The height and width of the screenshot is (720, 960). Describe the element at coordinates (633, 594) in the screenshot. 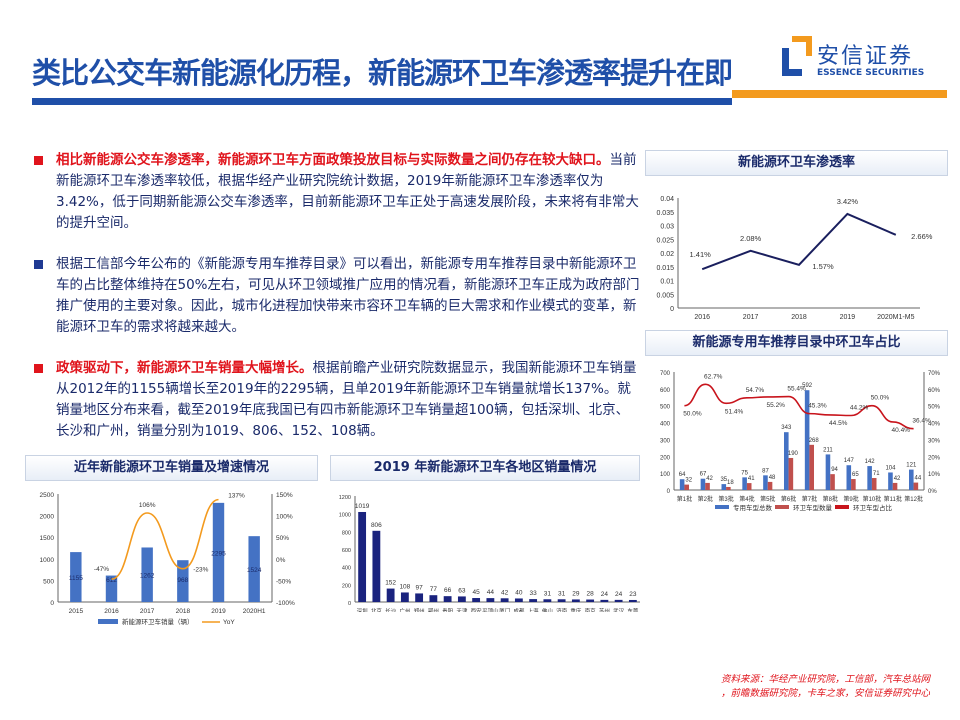

I see `data-label: 23` at that location.